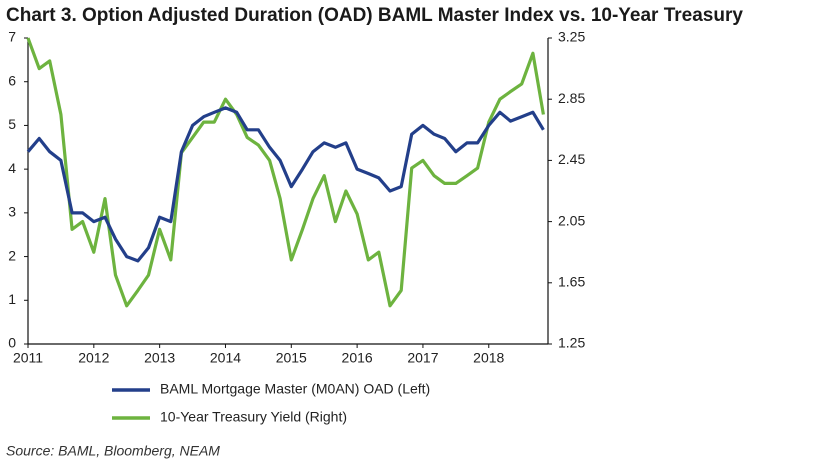 The image size is (832, 469). What do you see at coordinates (253, 417) in the screenshot?
I see `legend-label: 10-Year Treasury Yield (Right)` at bounding box center [253, 417].